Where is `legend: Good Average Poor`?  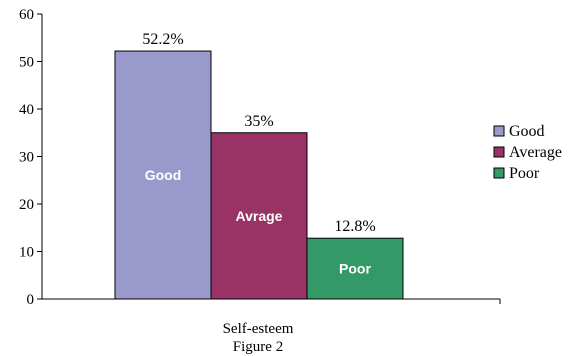 legend: Good Average Poor is located at coordinates (527, 152).